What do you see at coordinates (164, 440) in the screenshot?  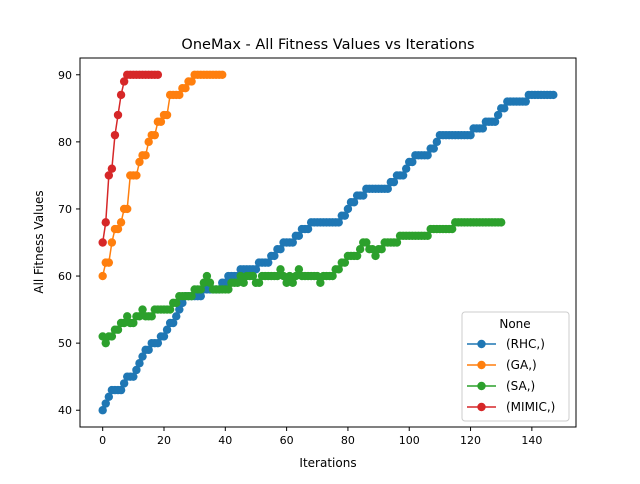 I see `x-tick-label: 20` at bounding box center [164, 440].